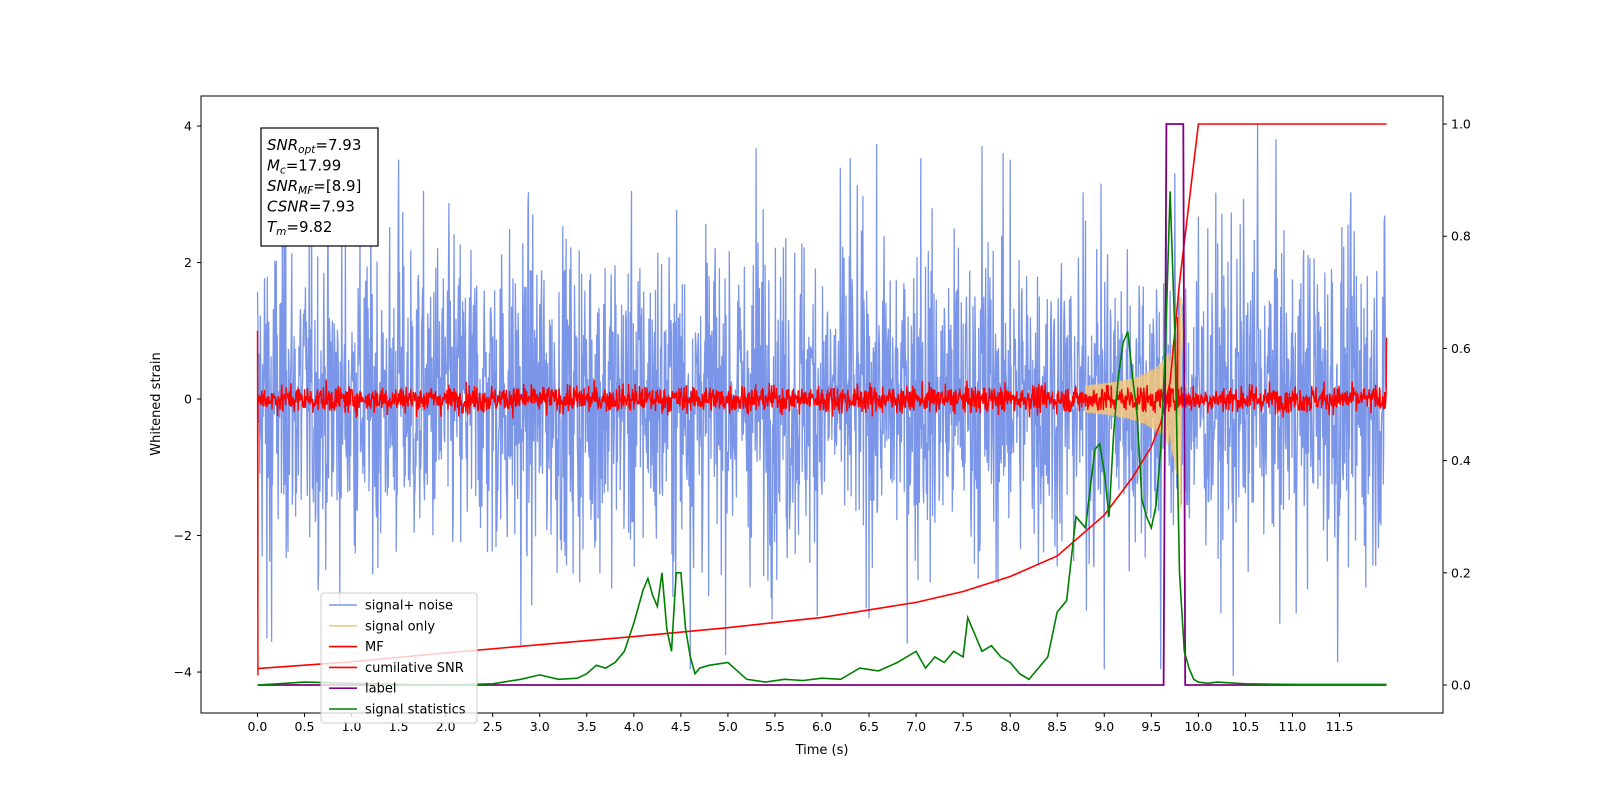 The width and height of the screenshot is (1600, 800). I want to click on info-box-line: SNRopt=7.93, so click(314, 146).